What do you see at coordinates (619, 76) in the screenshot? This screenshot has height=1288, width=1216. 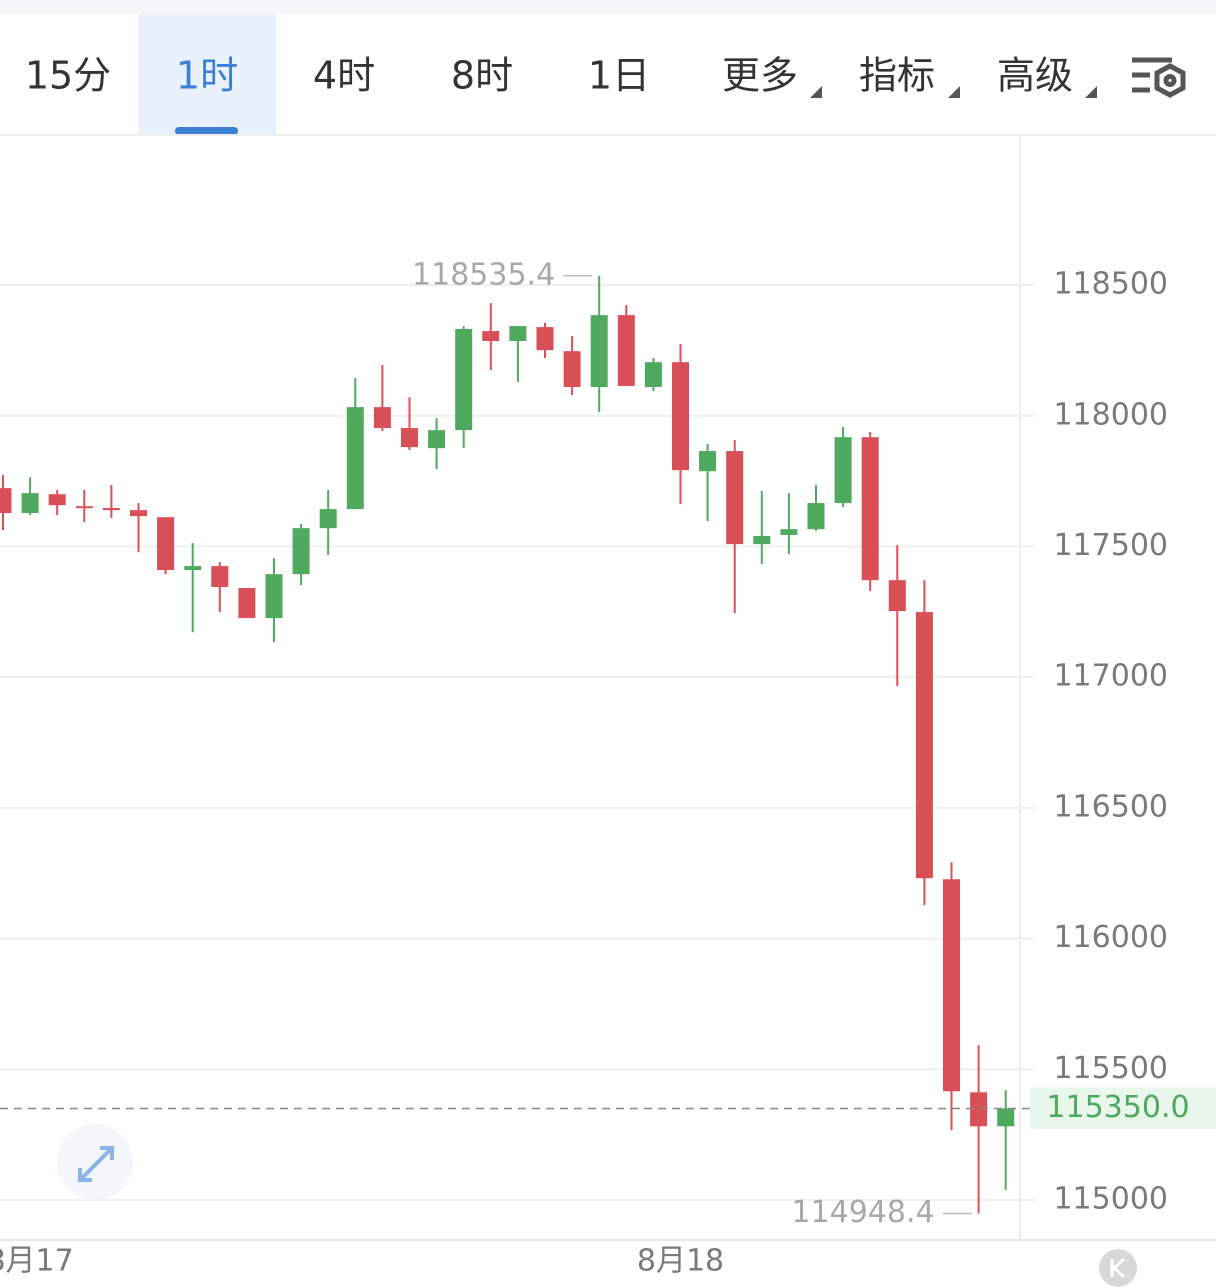 I see `tab: 1日` at bounding box center [619, 76].